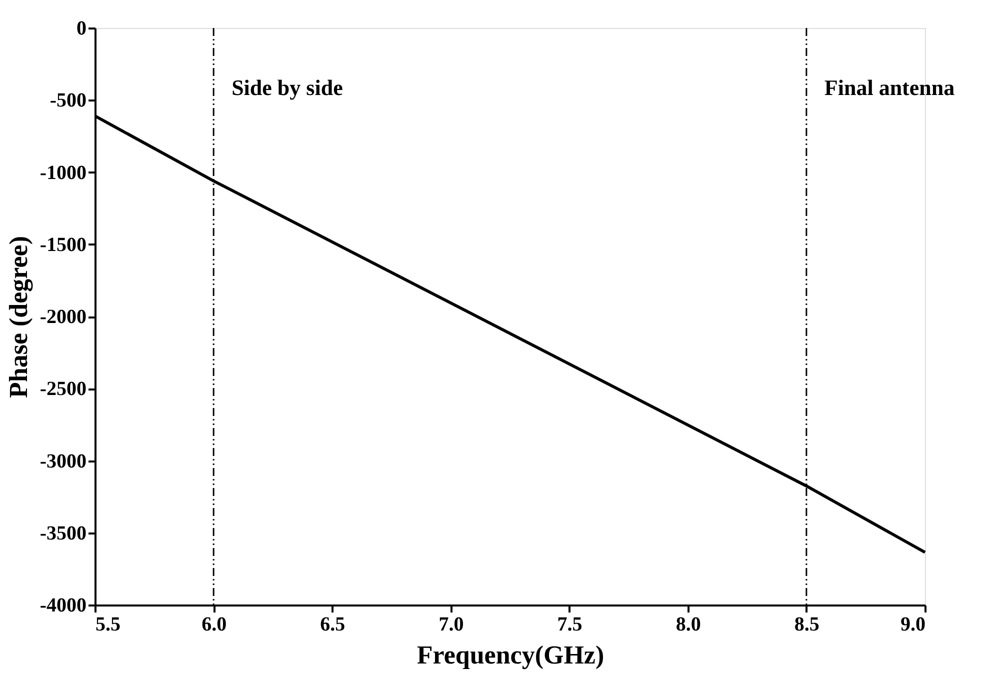 This screenshot has height=696, width=987. Describe the element at coordinates (913, 625) in the screenshot. I see `x-tick-label: 9.0` at that location.